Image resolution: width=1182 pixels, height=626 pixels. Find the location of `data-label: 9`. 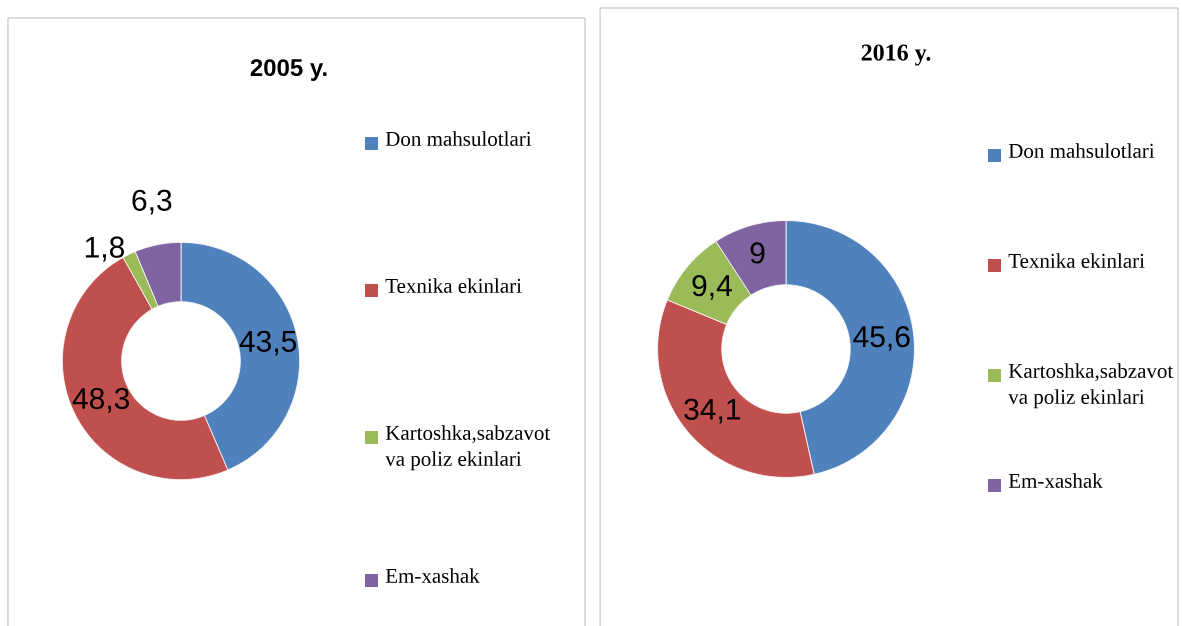

data-label: 9 is located at coordinates (757, 253).